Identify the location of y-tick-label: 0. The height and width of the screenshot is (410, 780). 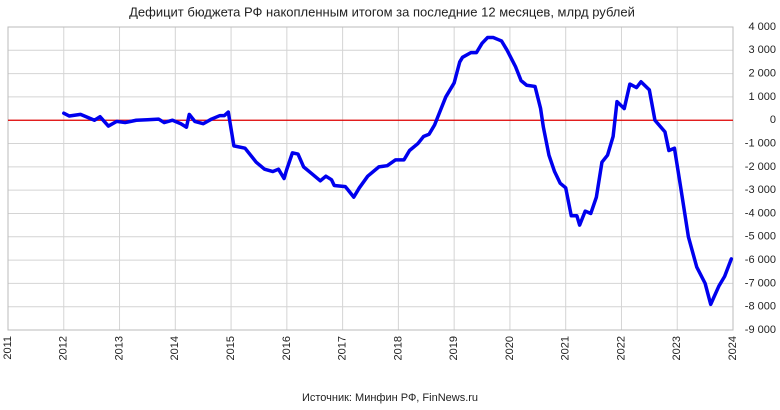
(773, 120).